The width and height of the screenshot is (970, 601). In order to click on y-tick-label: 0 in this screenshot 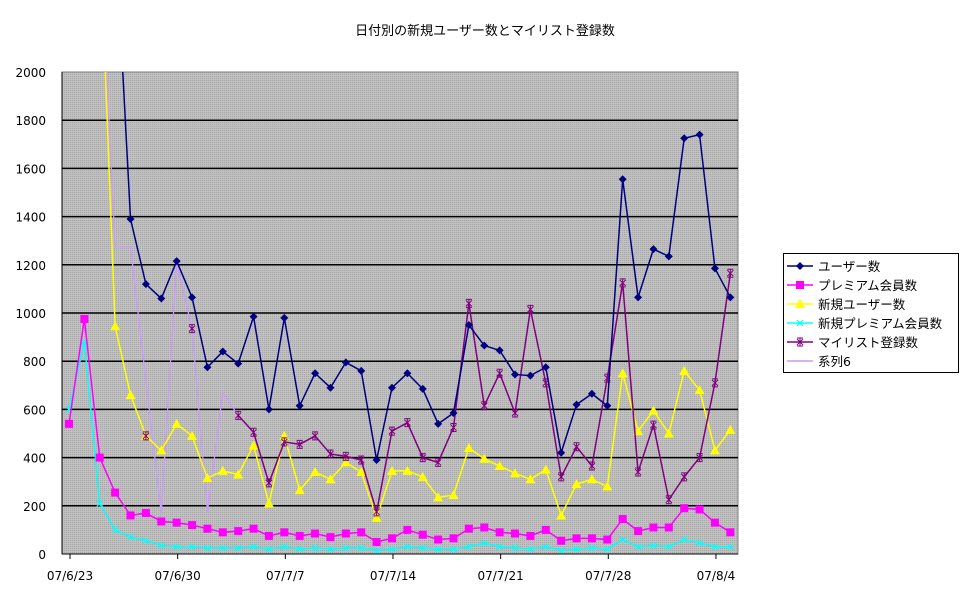, I will do `click(42, 555)`.